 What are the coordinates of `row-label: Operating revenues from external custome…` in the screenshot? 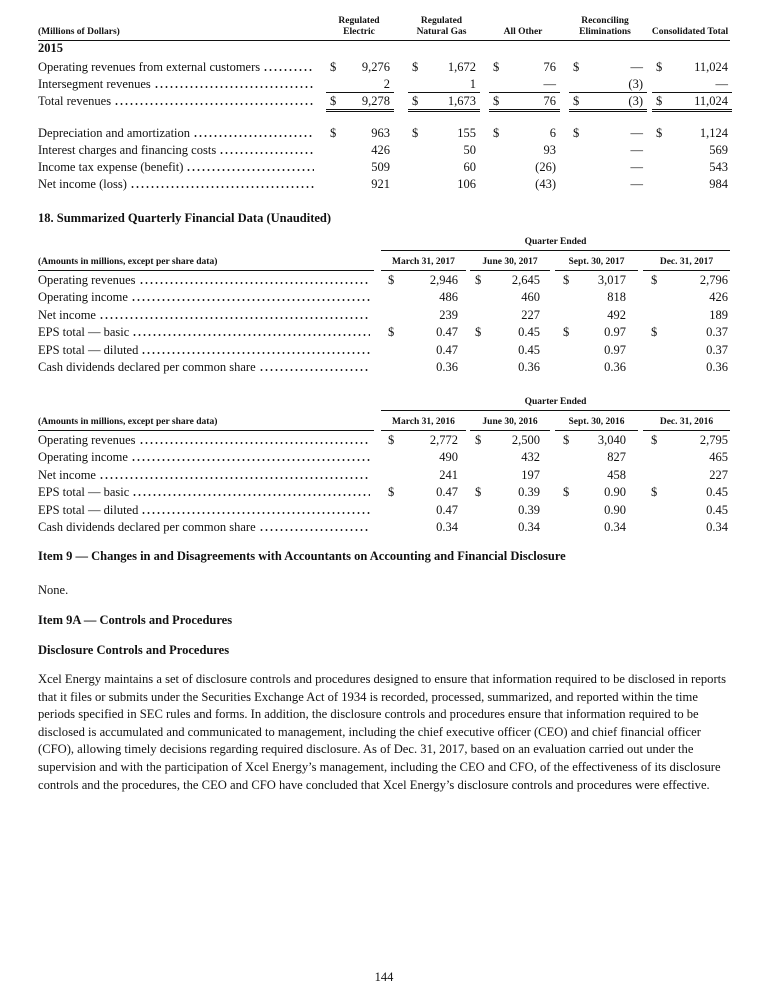 It's located at (149, 67).